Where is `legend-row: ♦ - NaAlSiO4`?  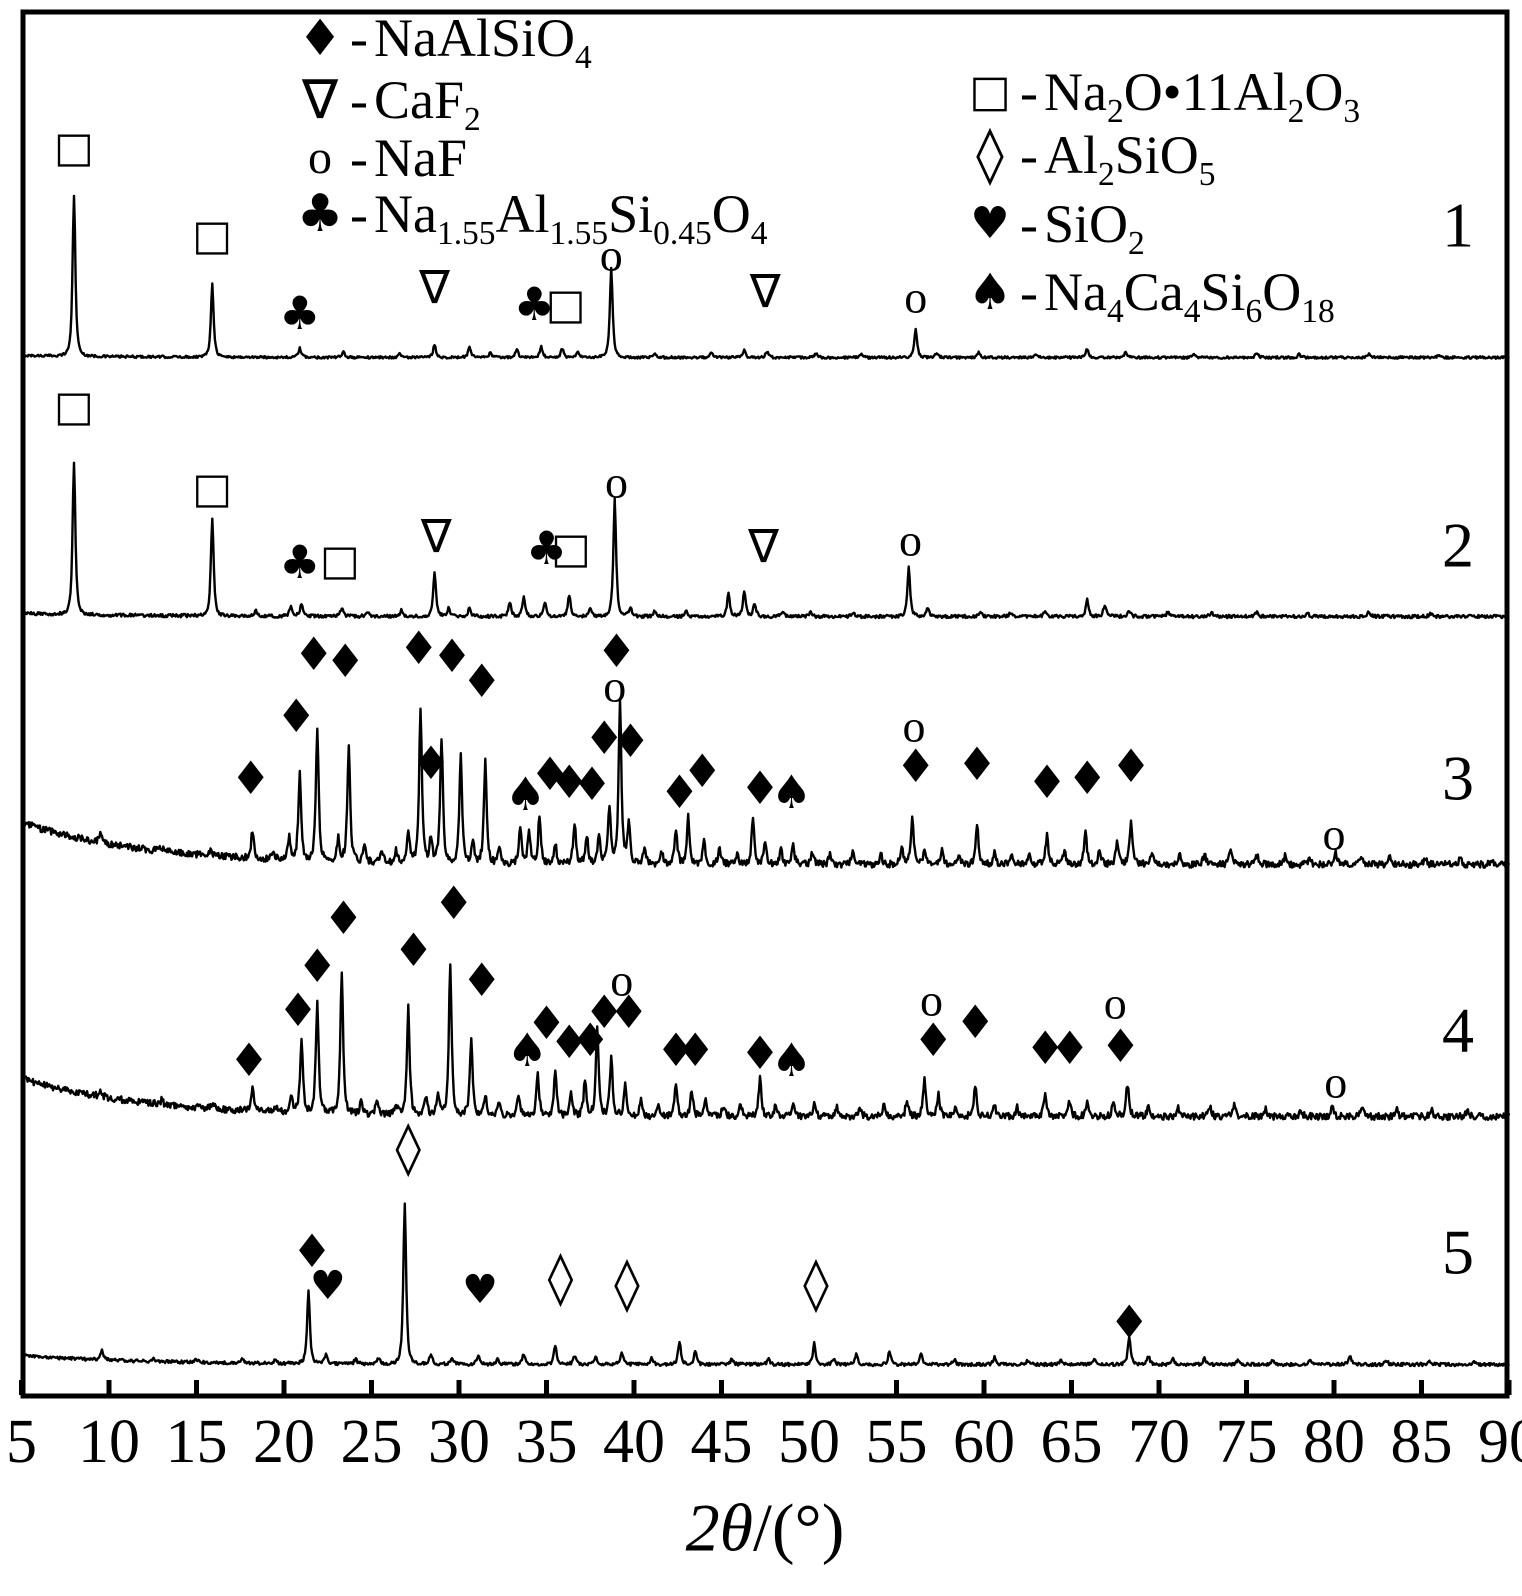 legend-row: ♦ - NaAlSiO4 is located at coordinates (442, 42).